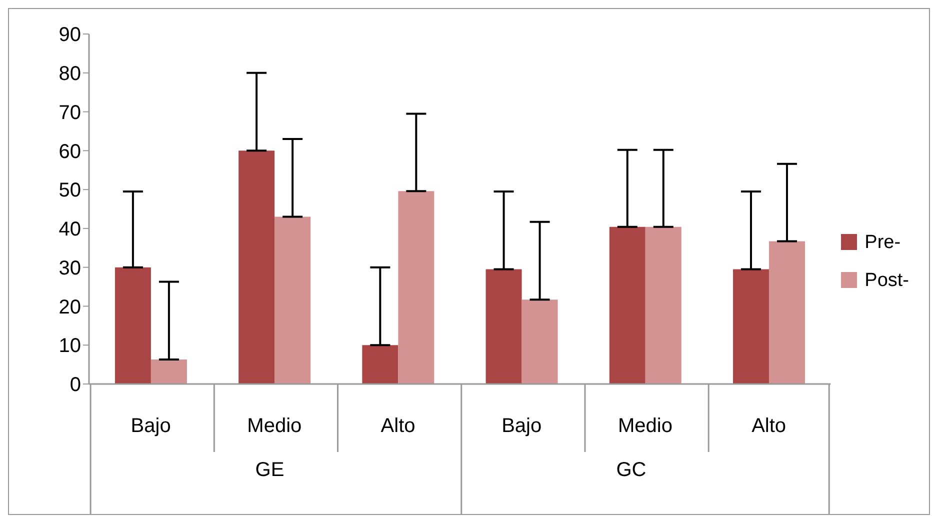  What do you see at coordinates (75, 385) in the screenshot?
I see `y-tick-label: 0` at bounding box center [75, 385].